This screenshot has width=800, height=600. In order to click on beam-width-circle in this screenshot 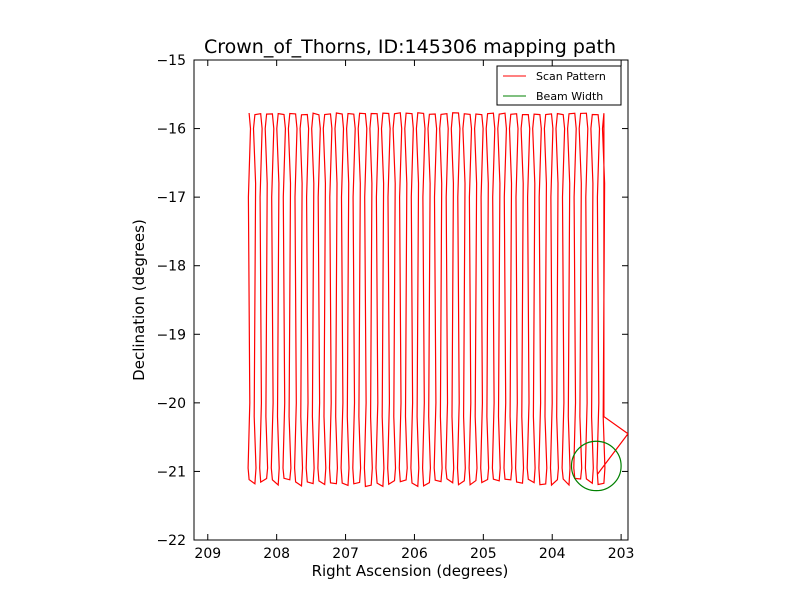, I will do `click(596, 466)`.